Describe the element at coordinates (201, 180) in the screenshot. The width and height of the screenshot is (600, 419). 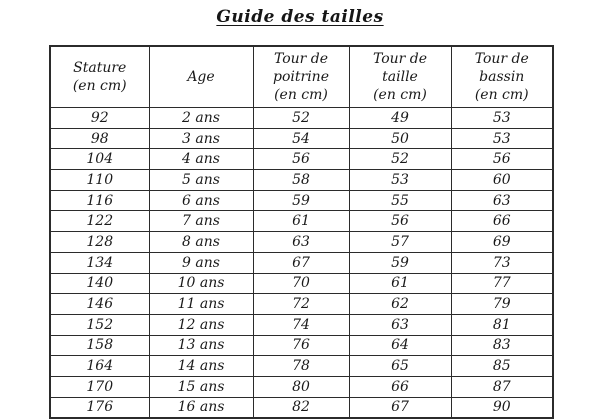
I see `table-cell: 5 ans` at that location.